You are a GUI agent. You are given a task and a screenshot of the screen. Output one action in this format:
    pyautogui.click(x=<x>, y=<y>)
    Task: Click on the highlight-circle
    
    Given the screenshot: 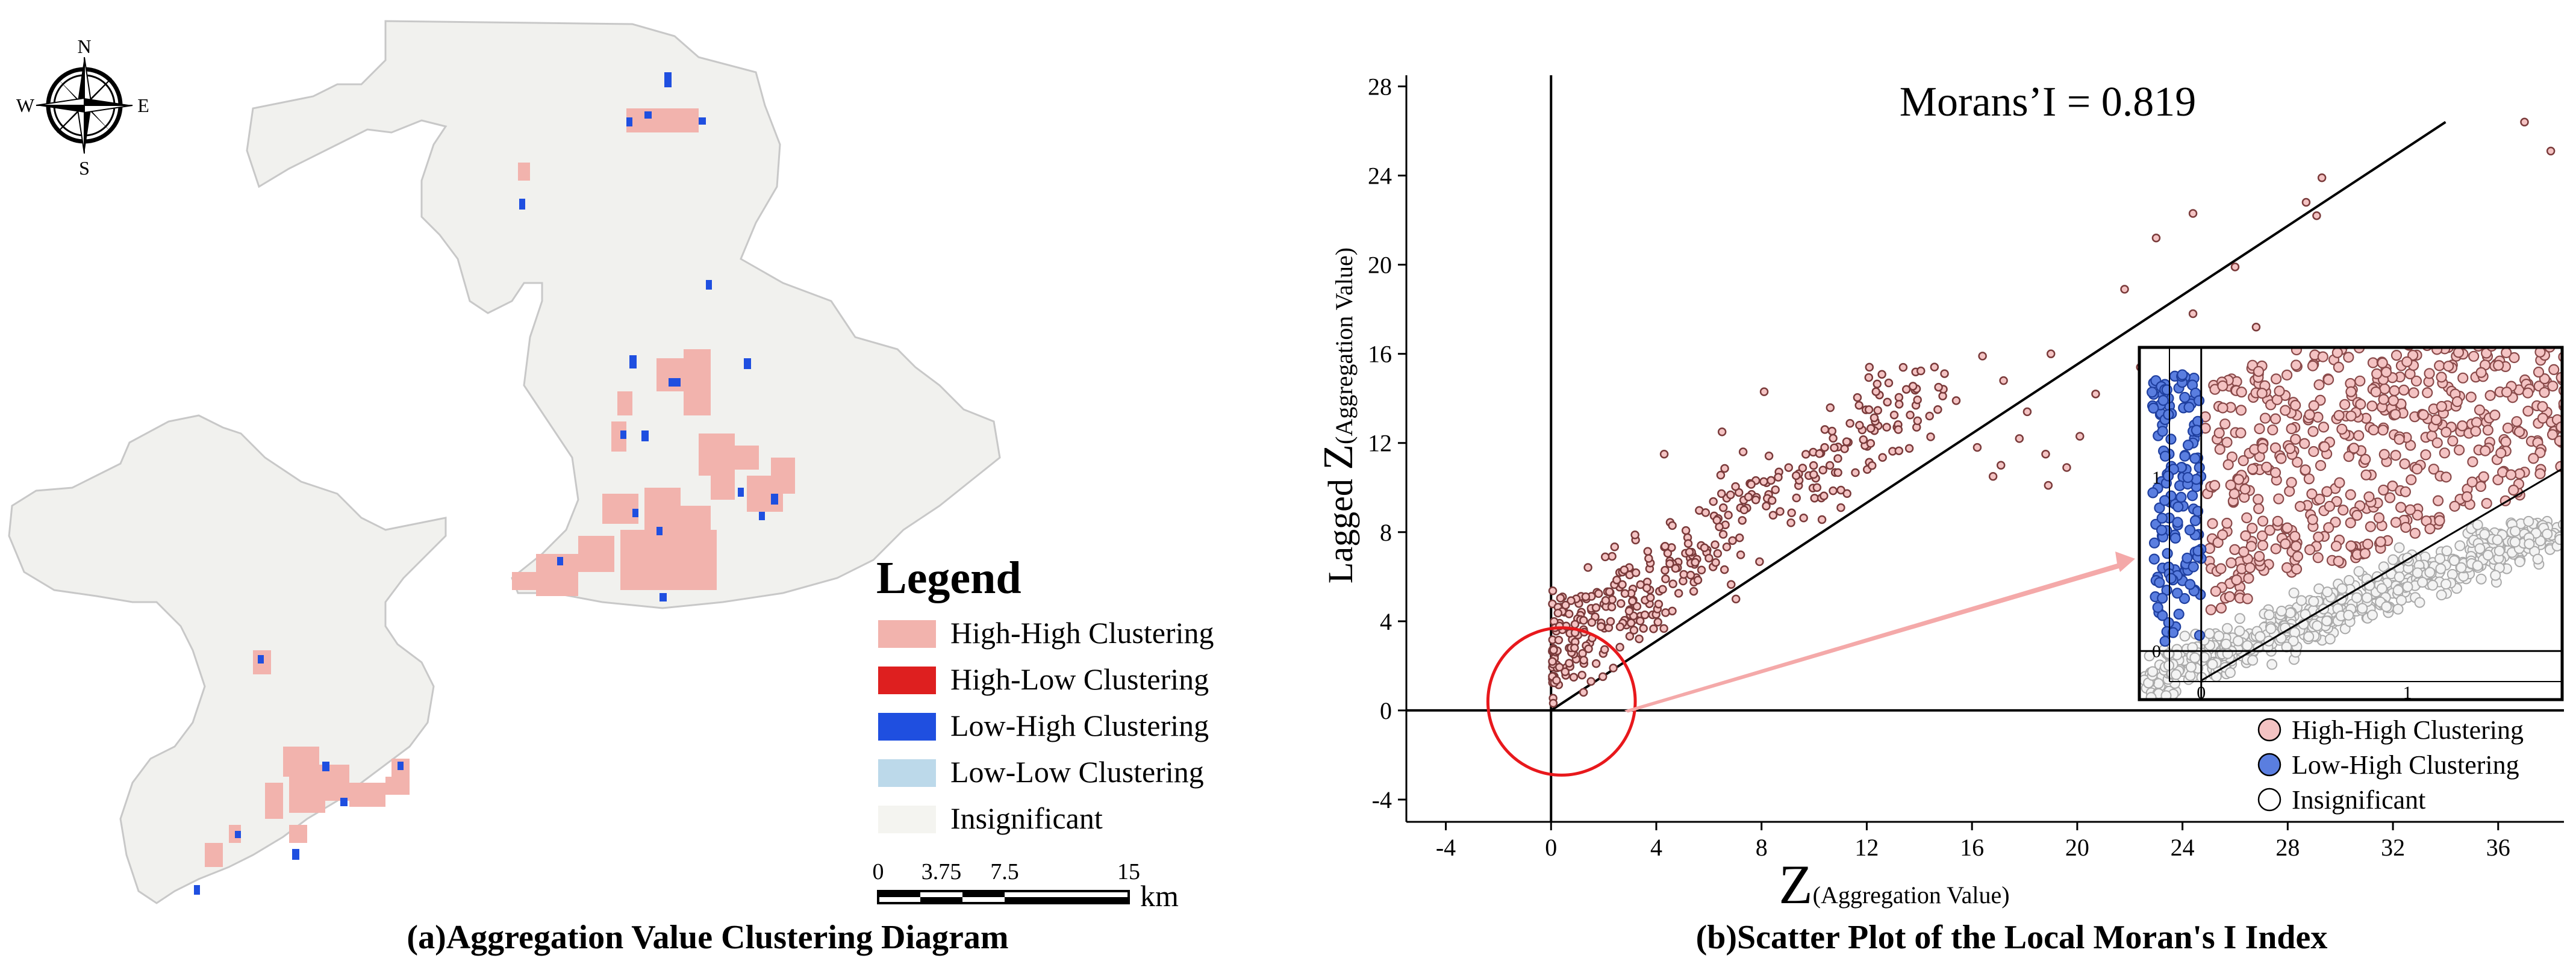 What is the action you would take?
    pyautogui.click(x=1561, y=701)
    